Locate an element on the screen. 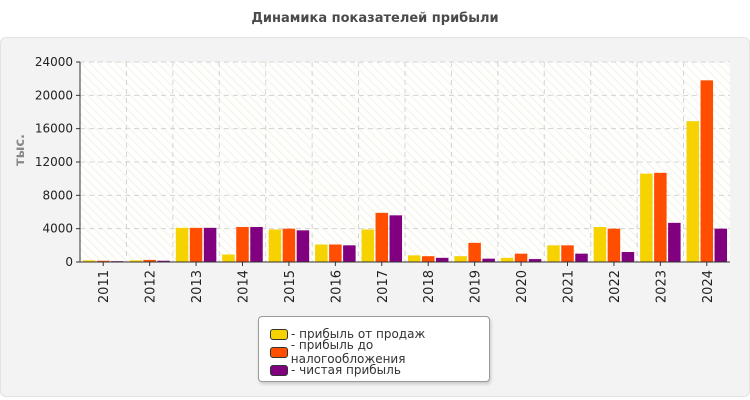 Image resolution: width=750 pixels, height=400 pixels. legend-item-pretax-profit: - прибыль до налогообложения is located at coordinates (379, 352).